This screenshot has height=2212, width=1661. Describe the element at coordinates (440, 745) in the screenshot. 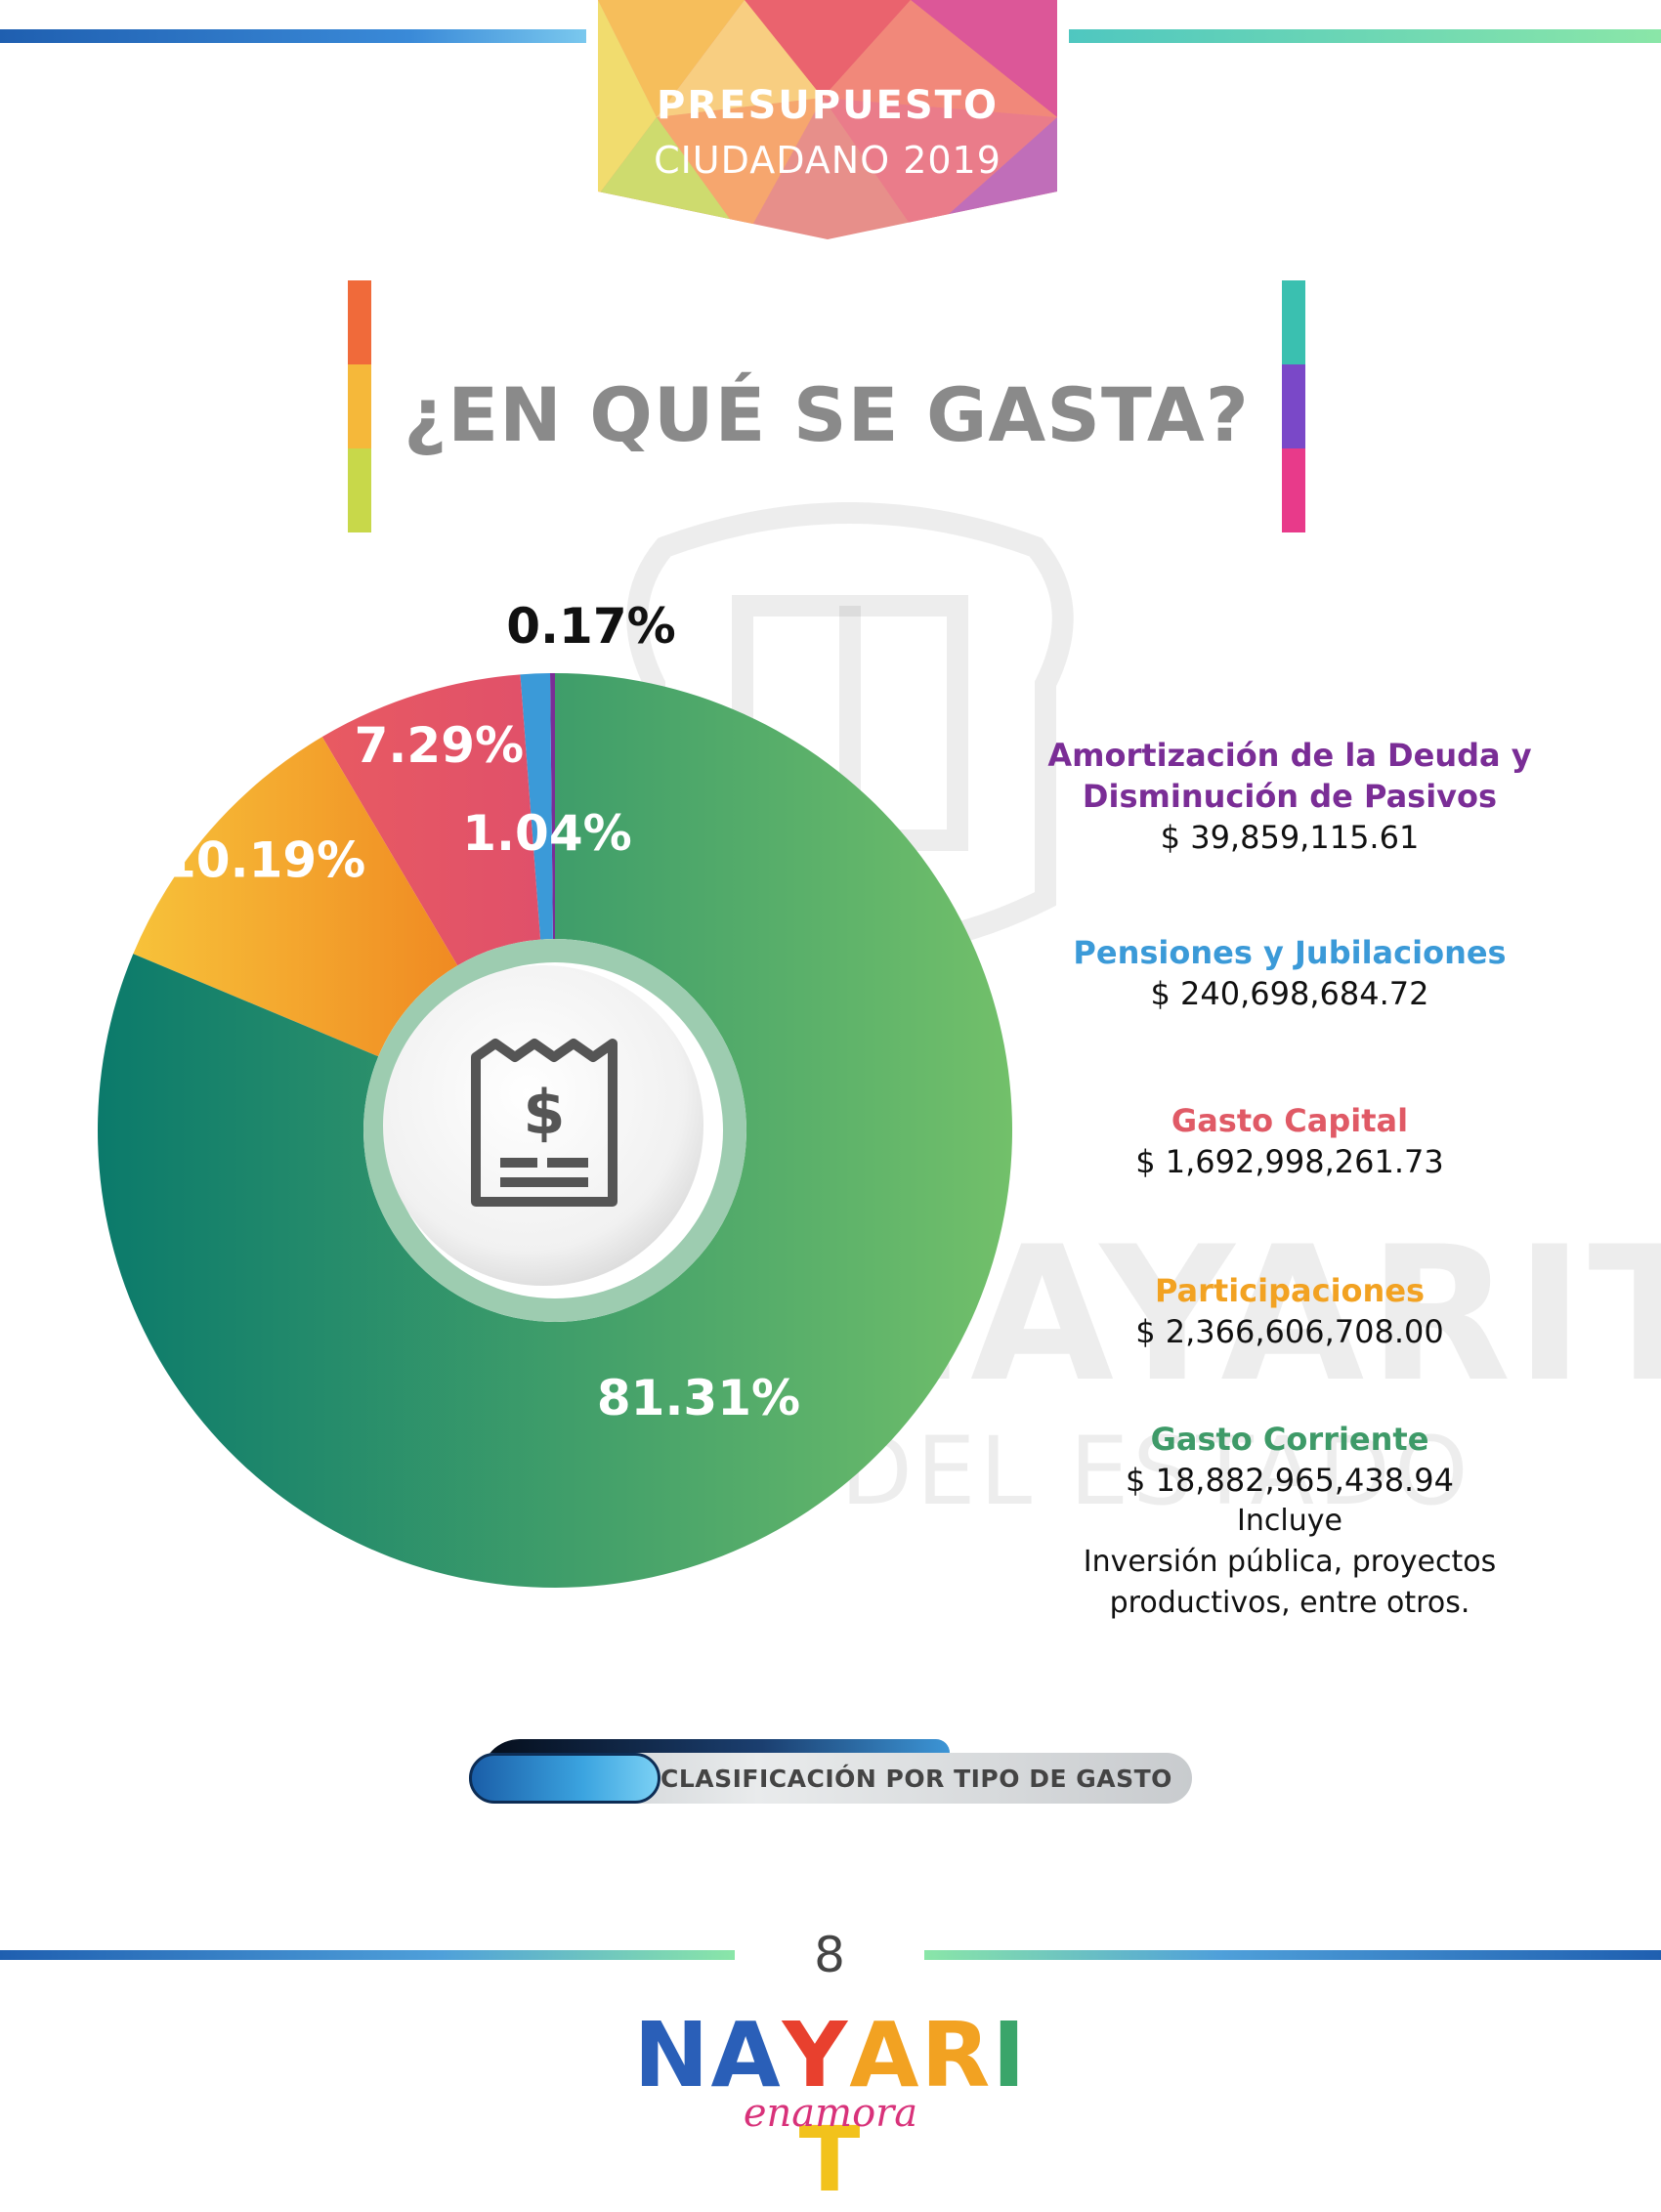

I see `pct-label-gasto-capital: 7.29%` at that location.